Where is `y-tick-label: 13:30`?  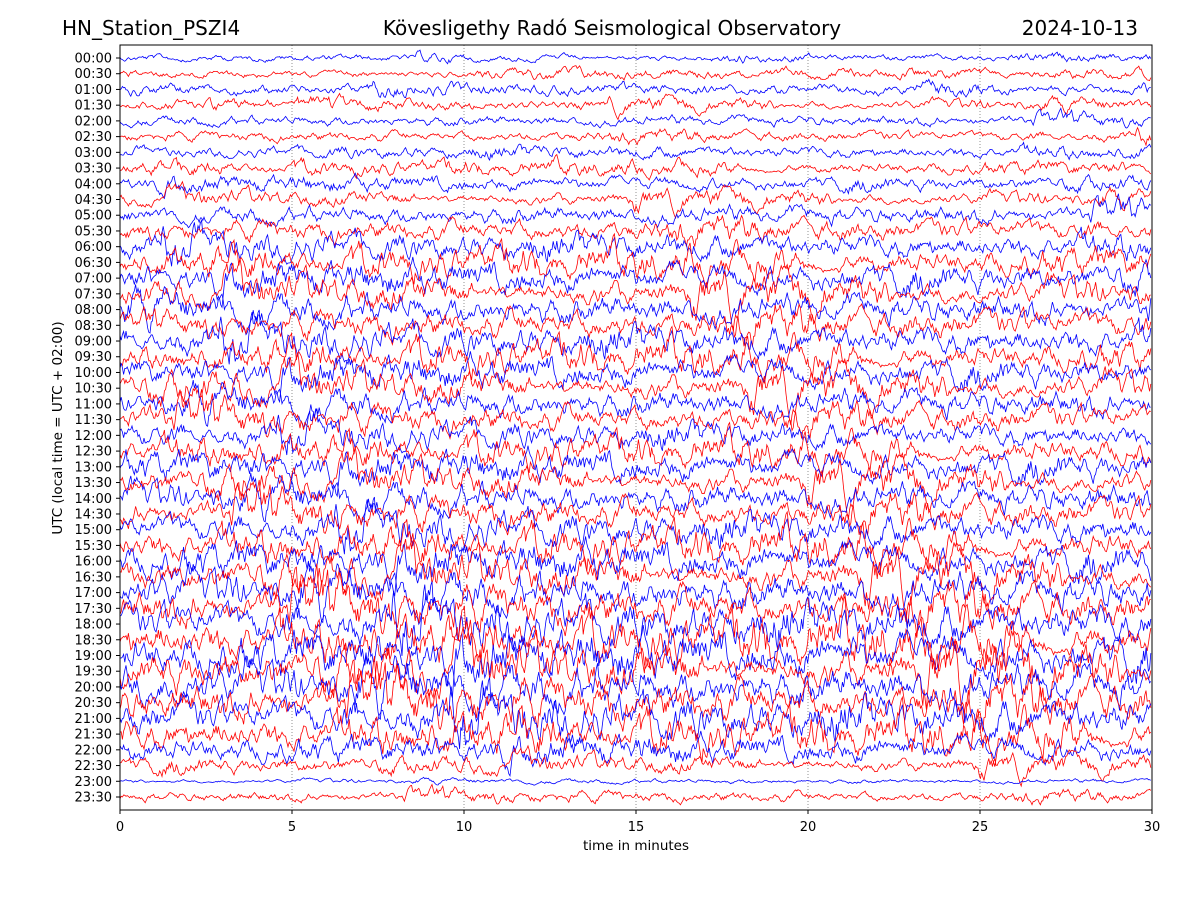
y-tick-label: 13:30 is located at coordinates (93, 483).